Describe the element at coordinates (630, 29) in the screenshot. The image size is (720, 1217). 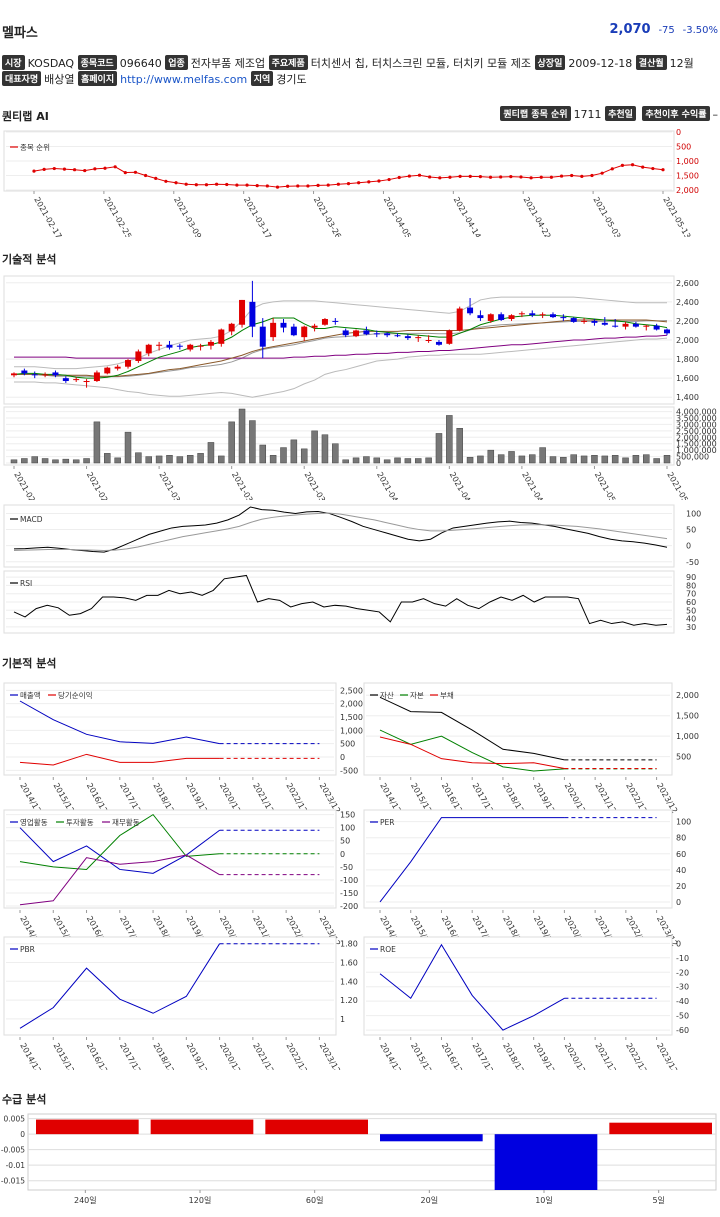
I see `current-price: 2,070` at that location.